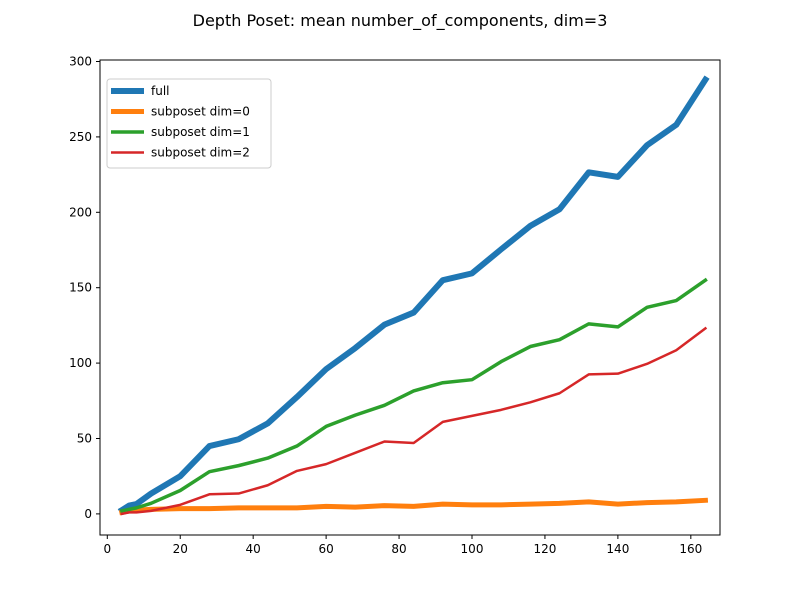 This screenshot has width=800, height=605. Describe the element at coordinates (200, 112) in the screenshot. I see `legend-label: subposet dim=0` at that location.